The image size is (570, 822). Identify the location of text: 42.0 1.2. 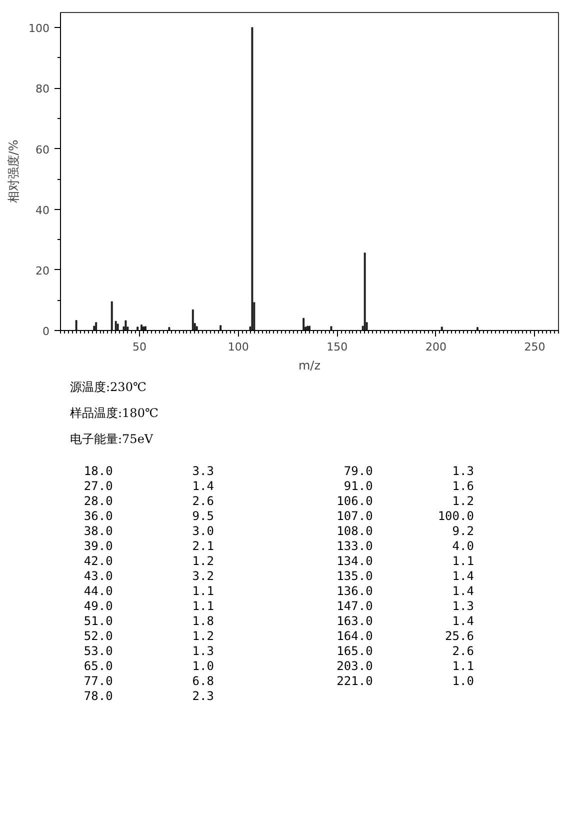
(148, 562).